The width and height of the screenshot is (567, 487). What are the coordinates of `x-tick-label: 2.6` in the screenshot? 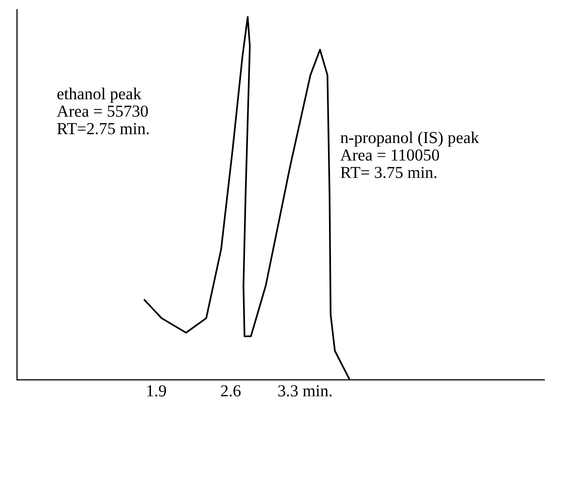 It's located at (231, 391).